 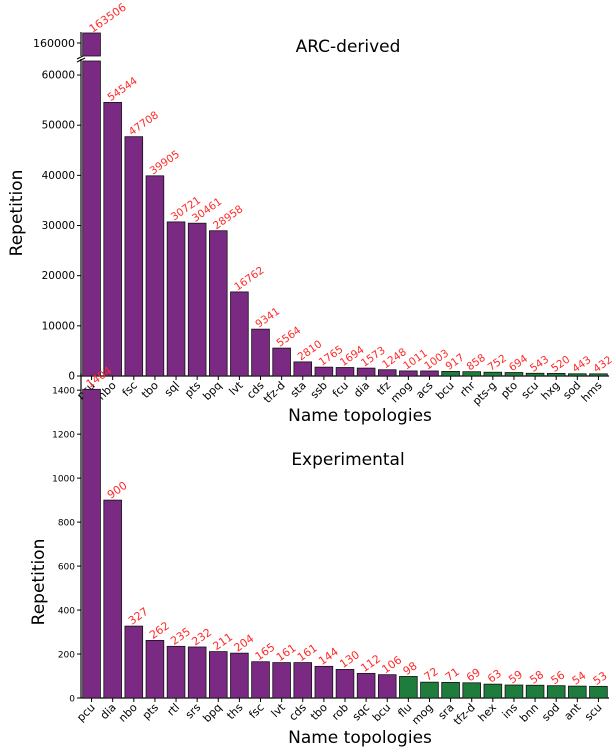 I want to click on x-tick-label: ant, so click(x=572, y=711).